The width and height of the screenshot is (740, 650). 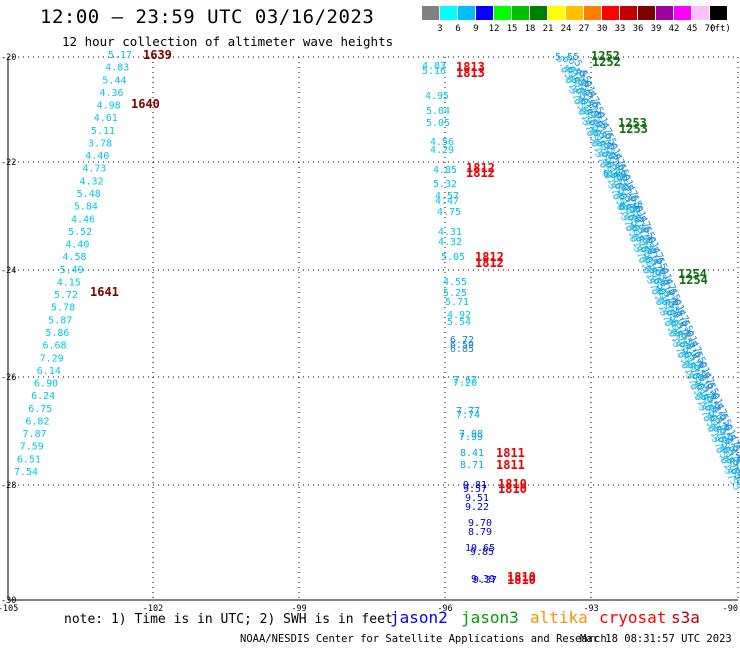 I want to click on wave-height-label: 4.92, so click(x=459, y=315).